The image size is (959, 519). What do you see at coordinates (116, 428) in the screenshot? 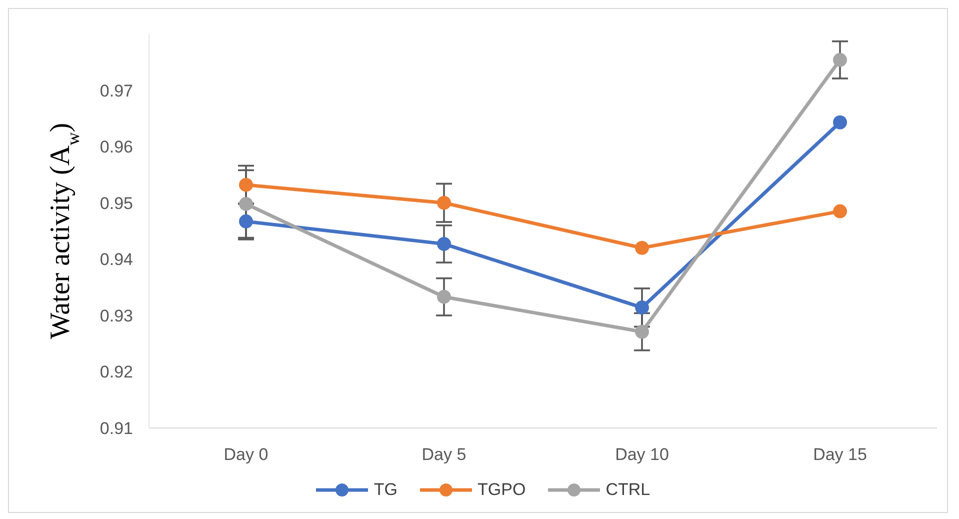
I see `y-tick-label: 0.91` at bounding box center [116, 428].